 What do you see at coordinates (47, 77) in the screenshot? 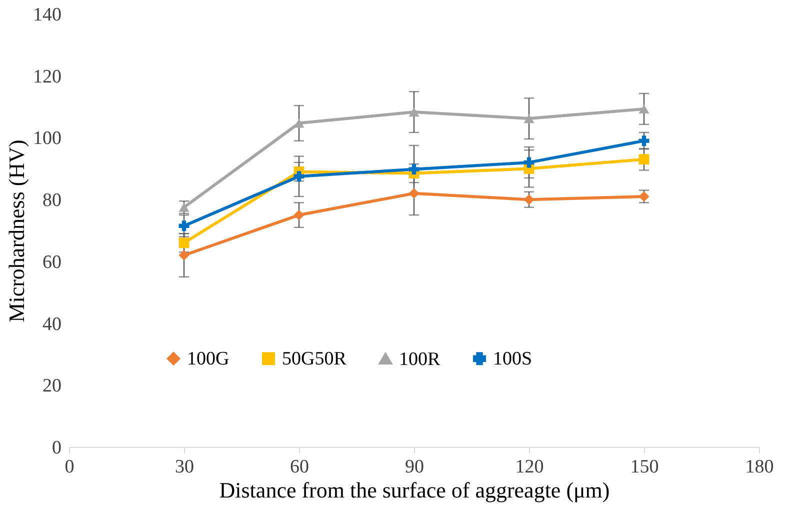
I see `y-tick-label: 120` at bounding box center [47, 77].